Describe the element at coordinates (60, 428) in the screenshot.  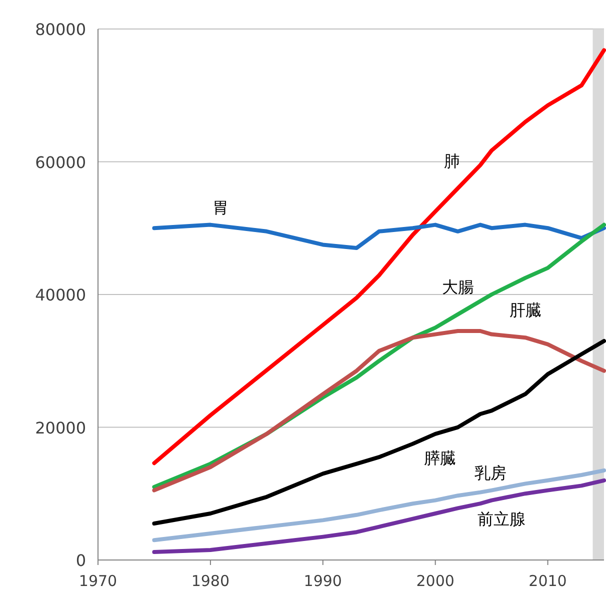
I see `y-tick-label: 20000` at that location.